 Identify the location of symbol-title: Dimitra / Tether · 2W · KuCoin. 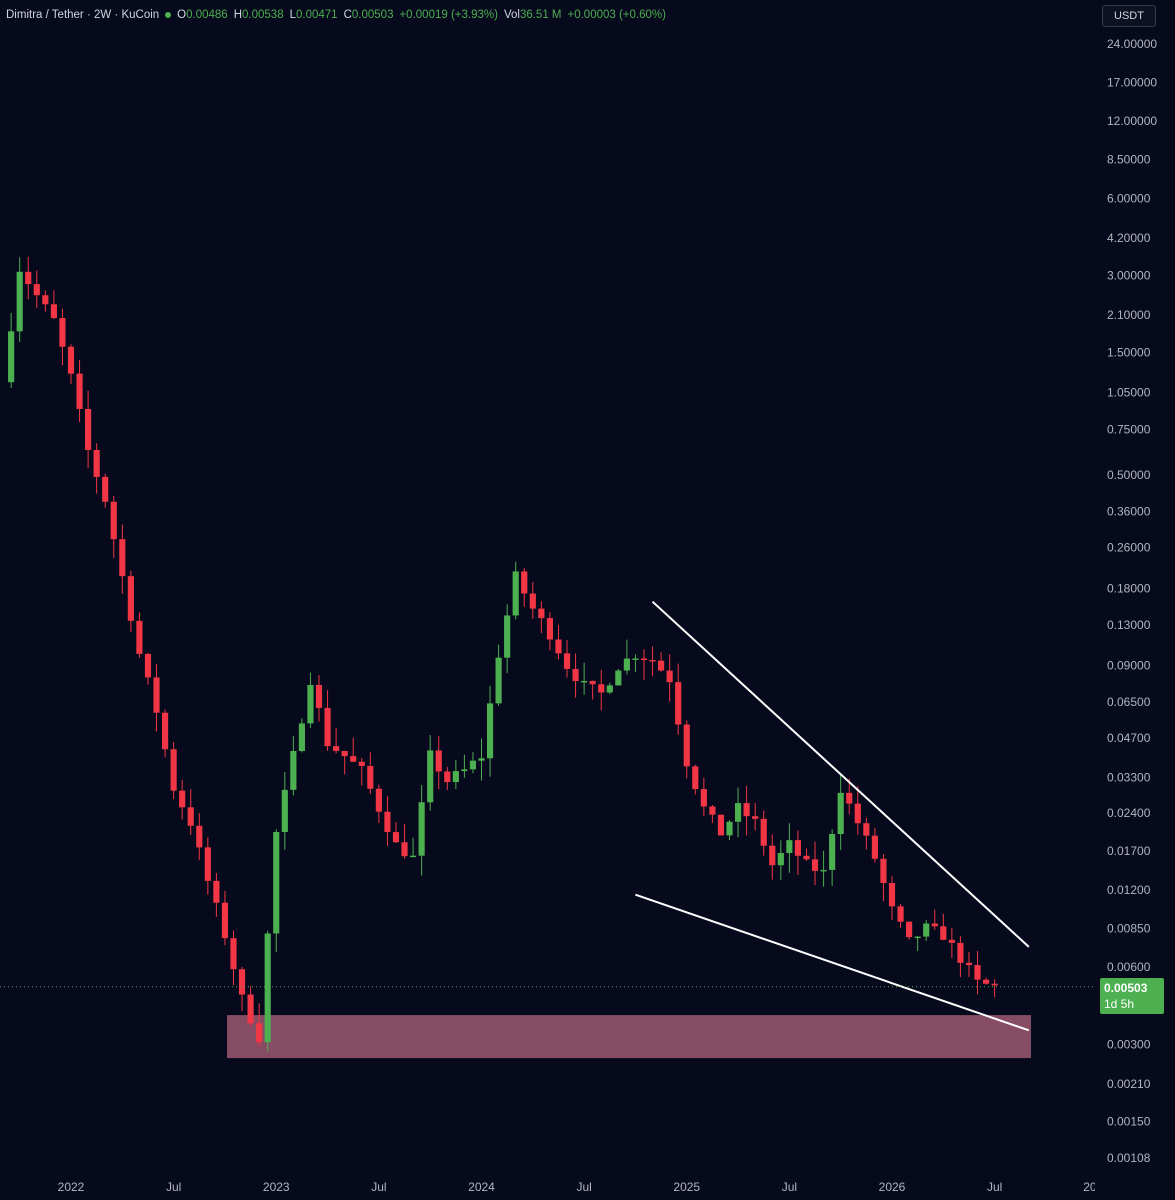
(82, 15).